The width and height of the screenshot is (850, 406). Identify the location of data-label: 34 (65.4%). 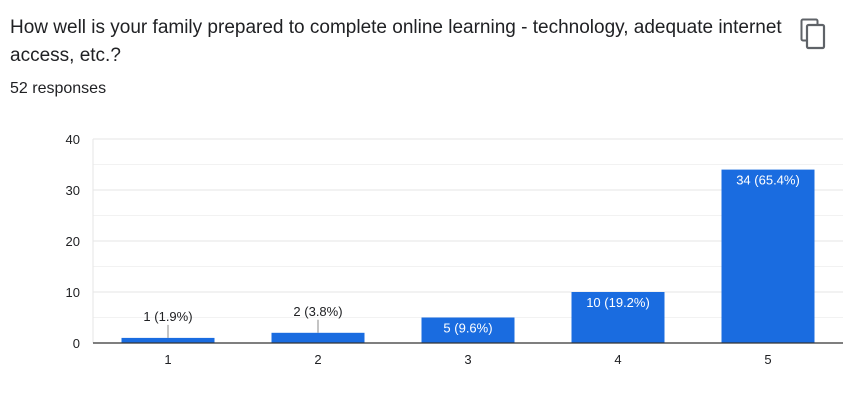
(768, 180).